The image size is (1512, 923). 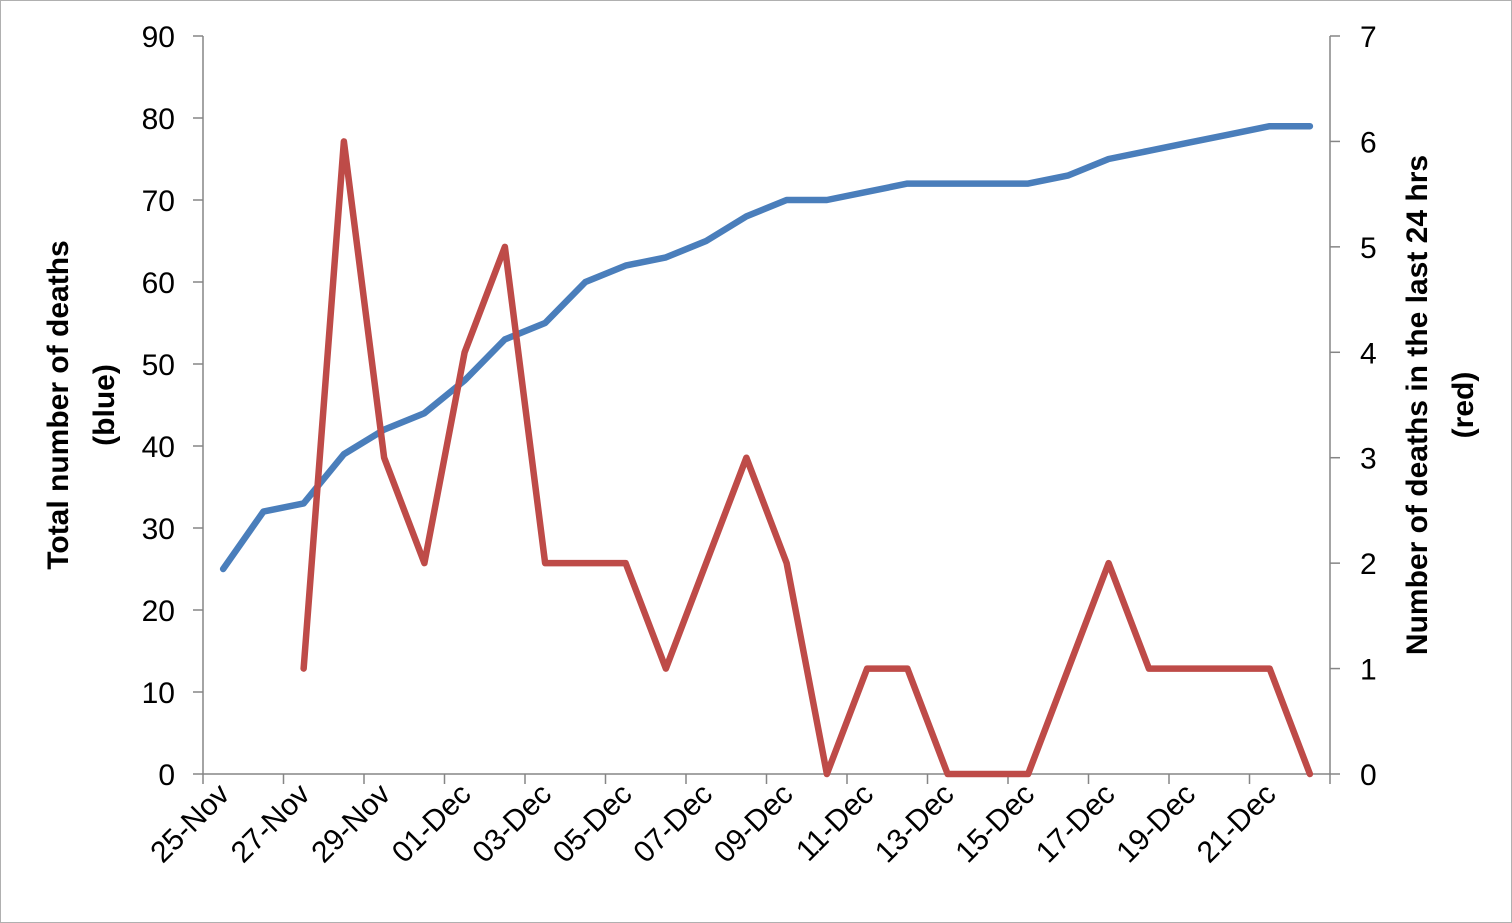 I want to click on x-tick-label: 15-Dec, so click(x=995, y=824).